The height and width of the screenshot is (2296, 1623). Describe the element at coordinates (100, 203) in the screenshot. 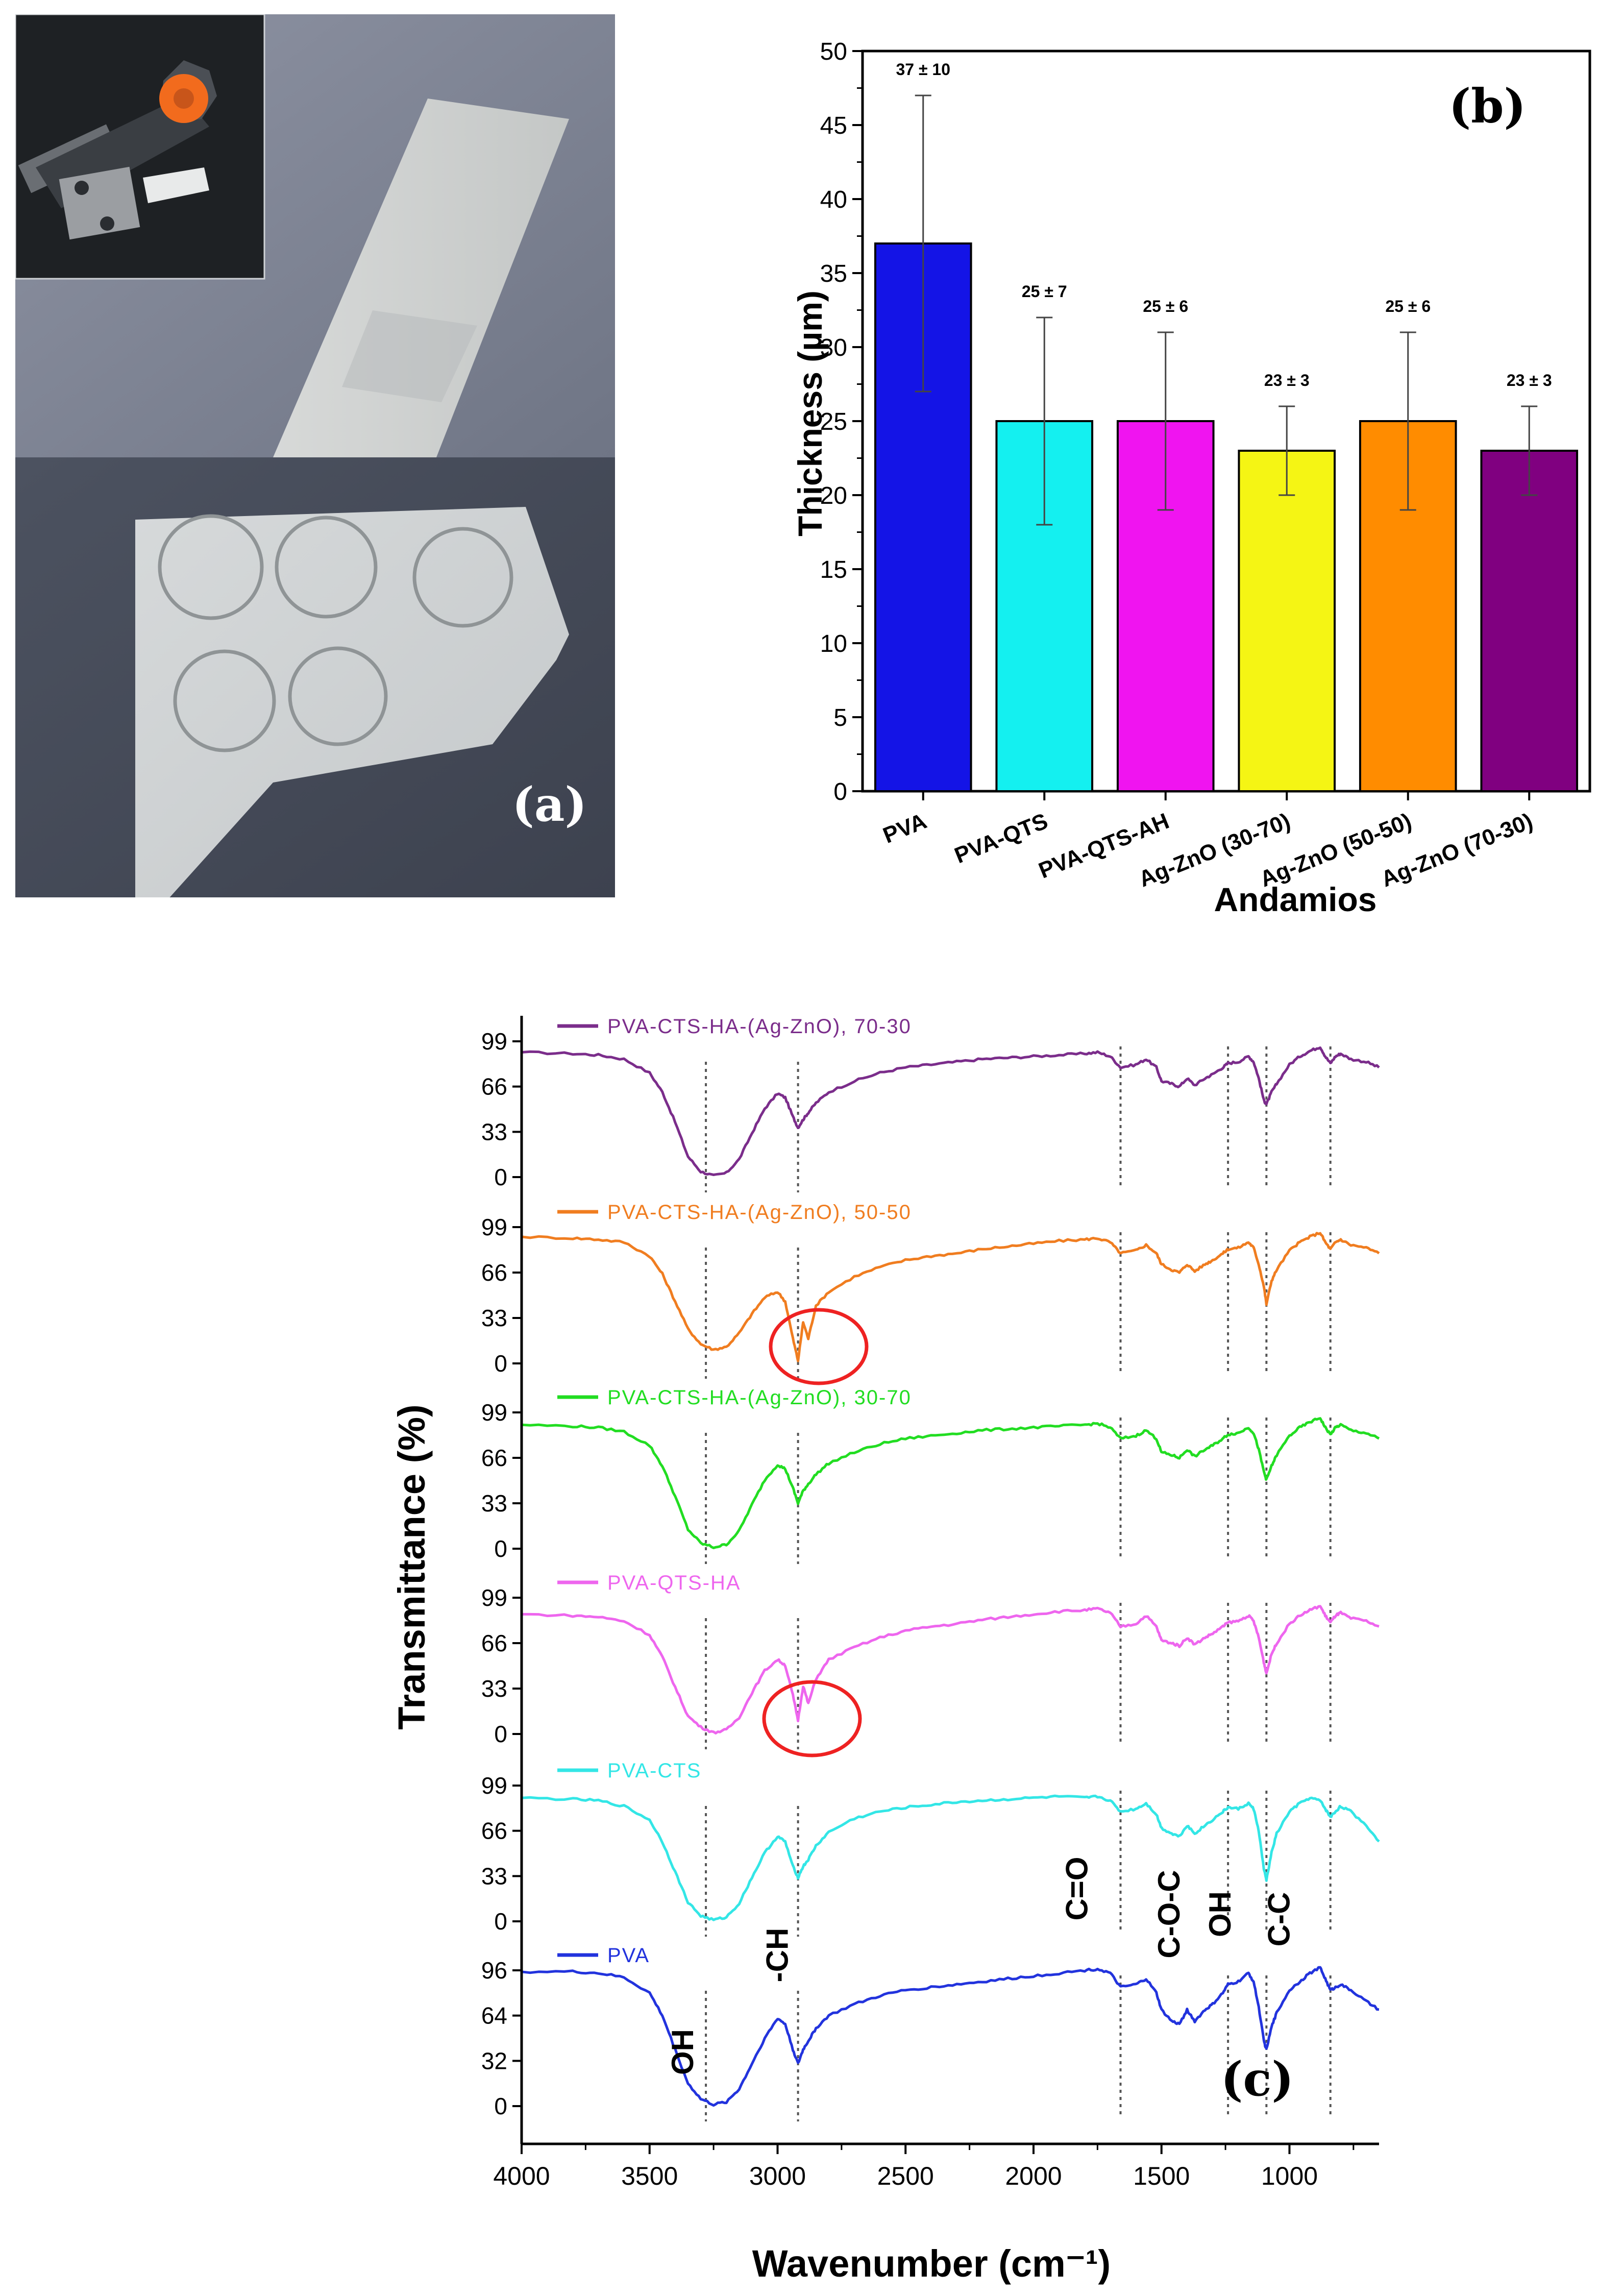

I see `tool-plate` at that location.